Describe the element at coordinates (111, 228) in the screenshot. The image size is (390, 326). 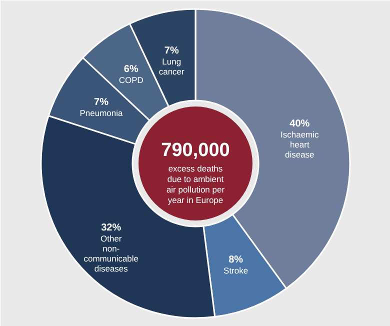
I see `data-label: 32%` at that location.